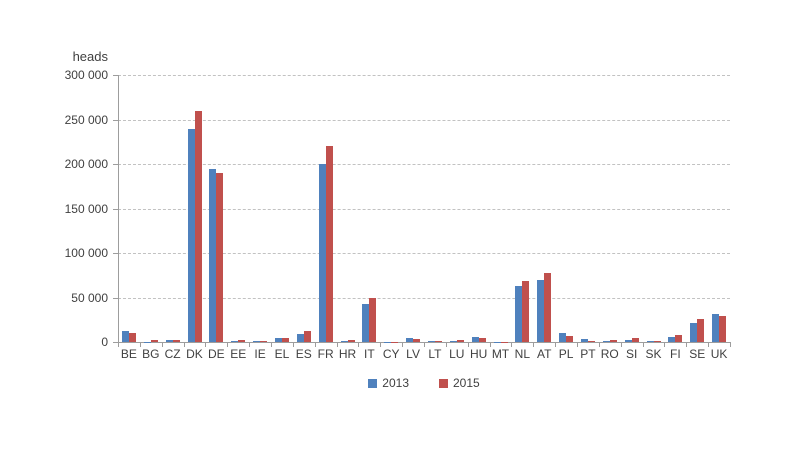 The width and height of the screenshot is (806, 453). What do you see at coordinates (482, 339) in the screenshot?
I see `bar-2015-HU` at bounding box center [482, 339].